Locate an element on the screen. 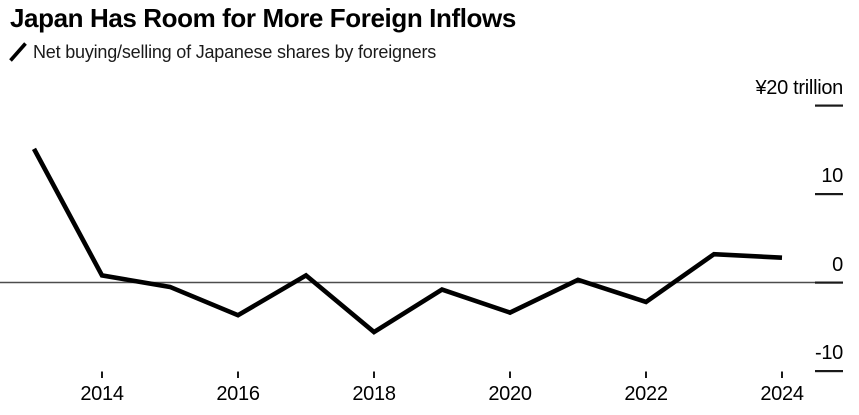 This screenshot has width=859, height=415. x-axis-label: 2018 is located at coordinates (374, 394).